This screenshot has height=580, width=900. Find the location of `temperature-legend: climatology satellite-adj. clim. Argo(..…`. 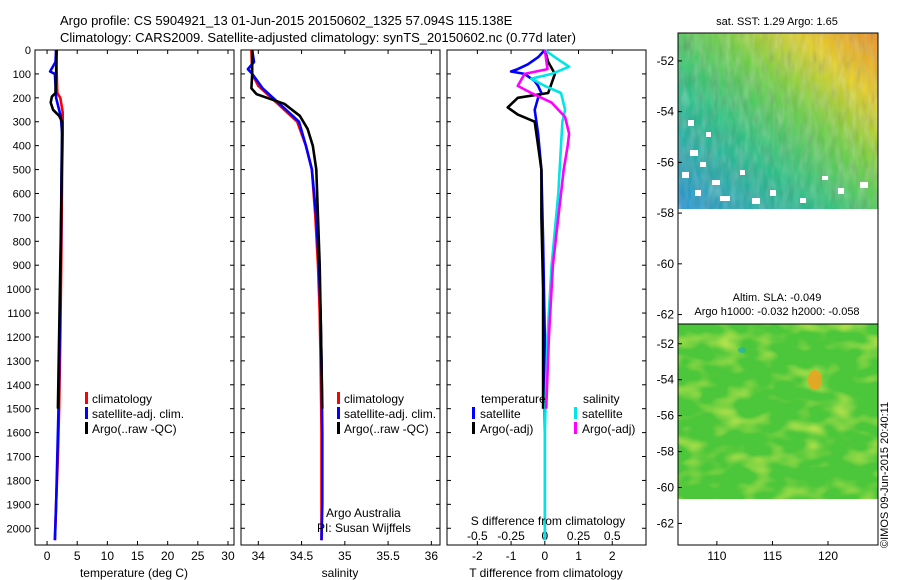

temperature-legend: climatology satellite-adj. clim. Argo(..… is located at coordinates (134, 414).